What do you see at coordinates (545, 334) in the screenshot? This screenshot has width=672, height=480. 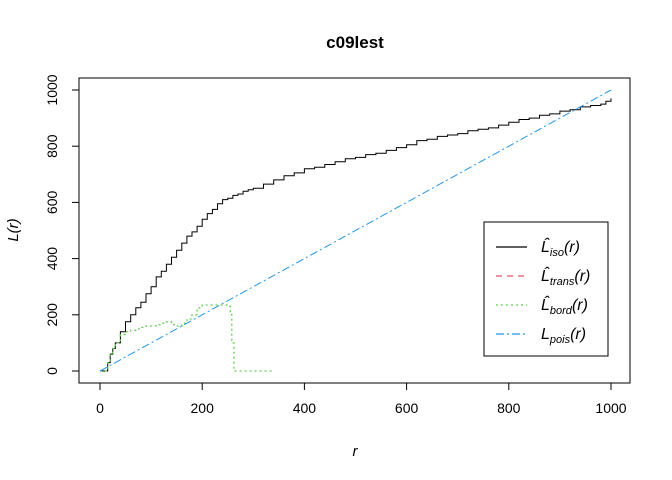 I see `legend-symbol: L` at bounding box center [545, 334].